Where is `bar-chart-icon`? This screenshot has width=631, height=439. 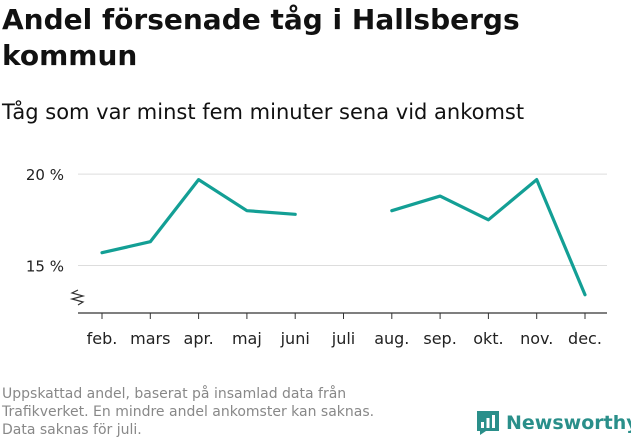 bar-chart-icon is located at coordinates (488, 423).